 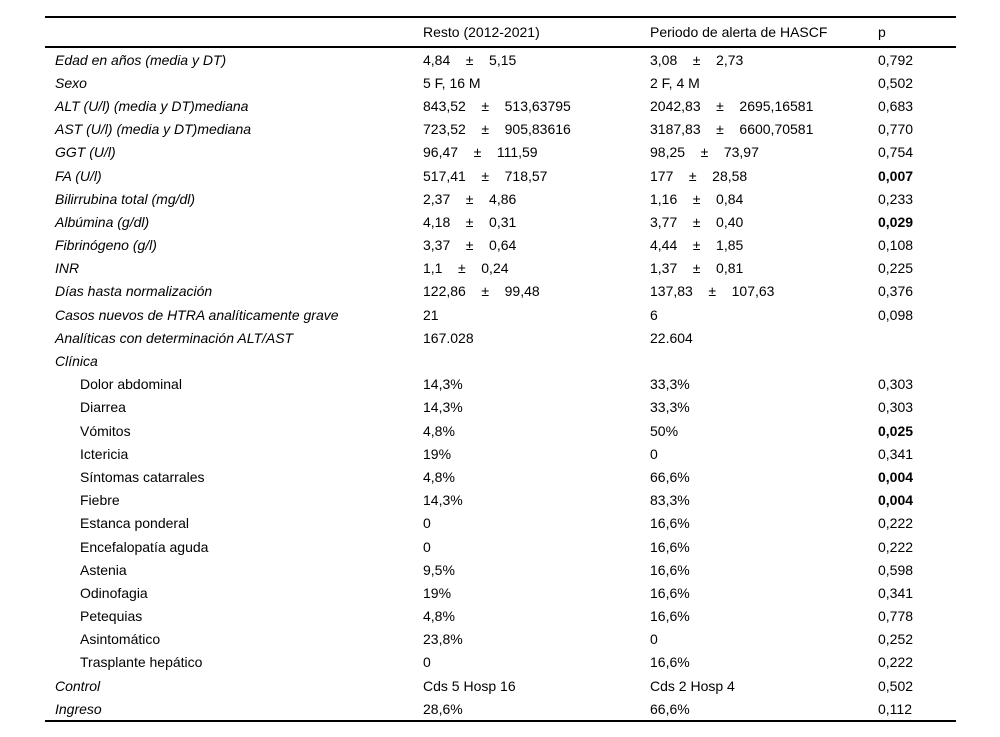 What do you see at coordinates (106, 245) in the screenshot?
I see `row-label: Fibrinógeno (g/l)` at bounding box center [106, 245].